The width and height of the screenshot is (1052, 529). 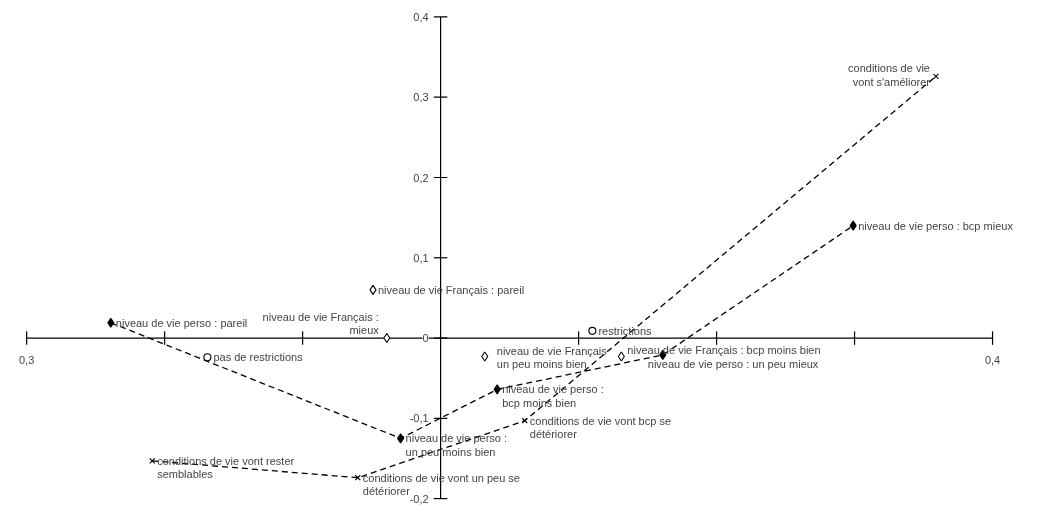 I want to click on annotation: niveau de vie perso : un peu moins bien, so click(x=456, y=445).